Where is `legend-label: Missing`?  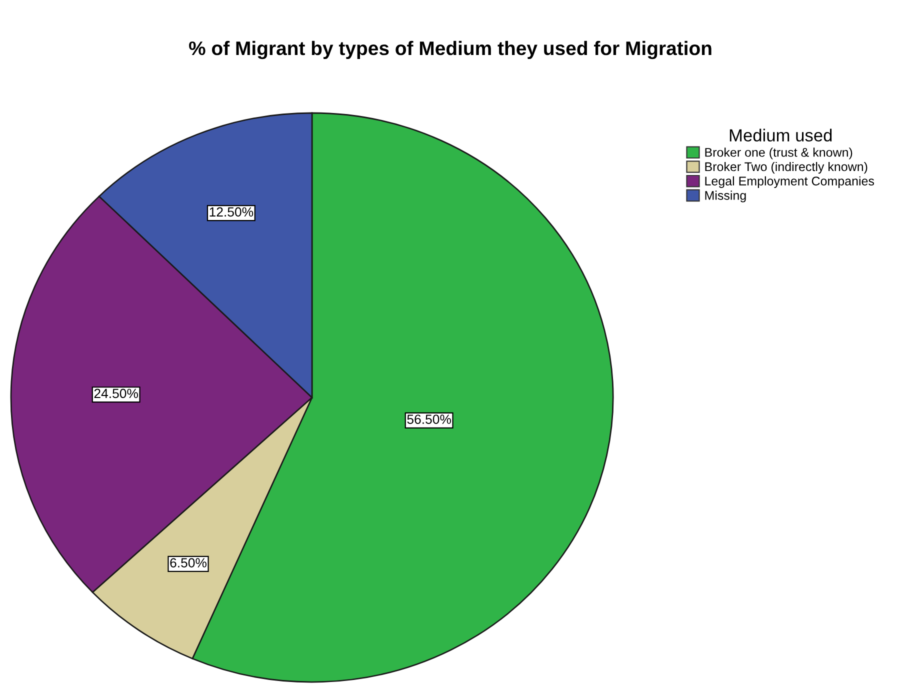
legend-label: Missing is located at coordinates (725, 196).